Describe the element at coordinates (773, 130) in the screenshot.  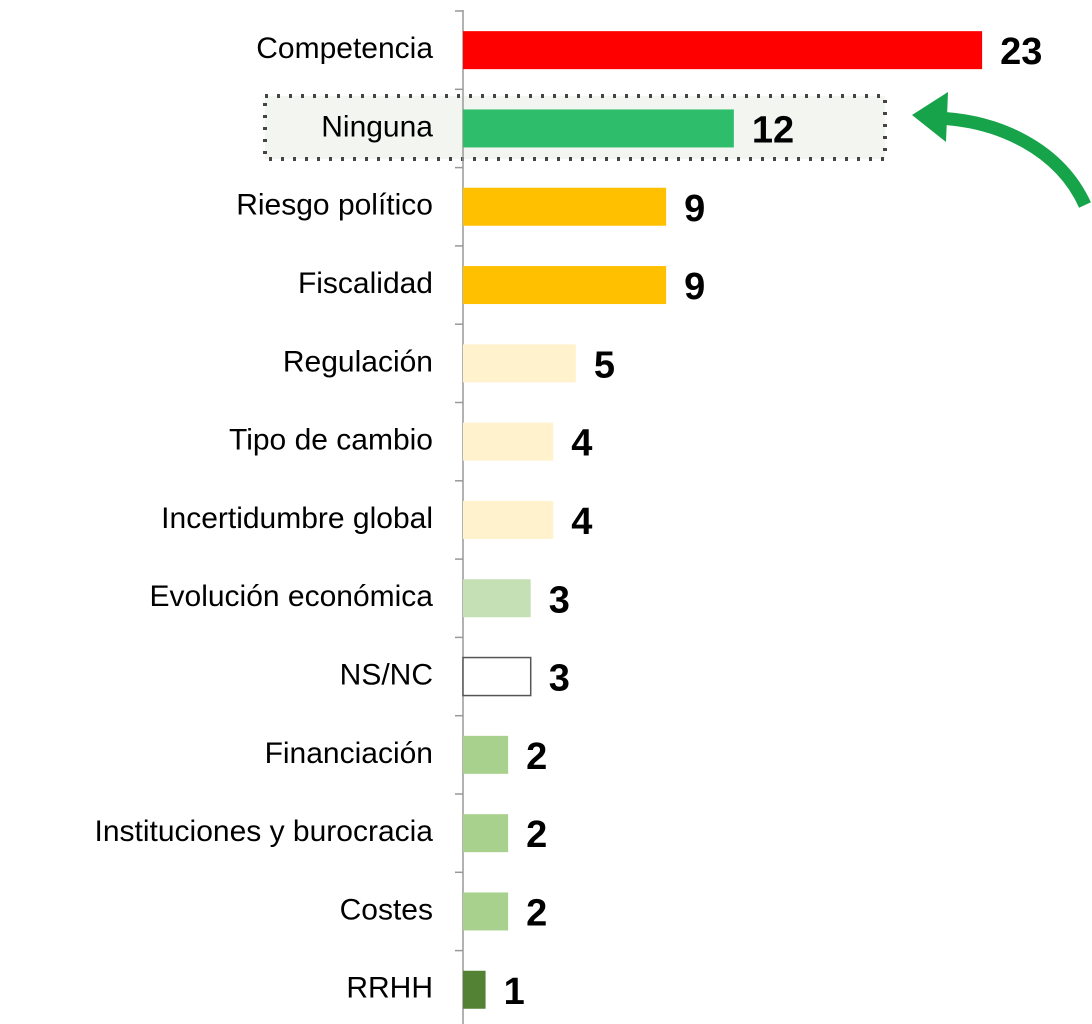
I see `value-label: 12` at that location.